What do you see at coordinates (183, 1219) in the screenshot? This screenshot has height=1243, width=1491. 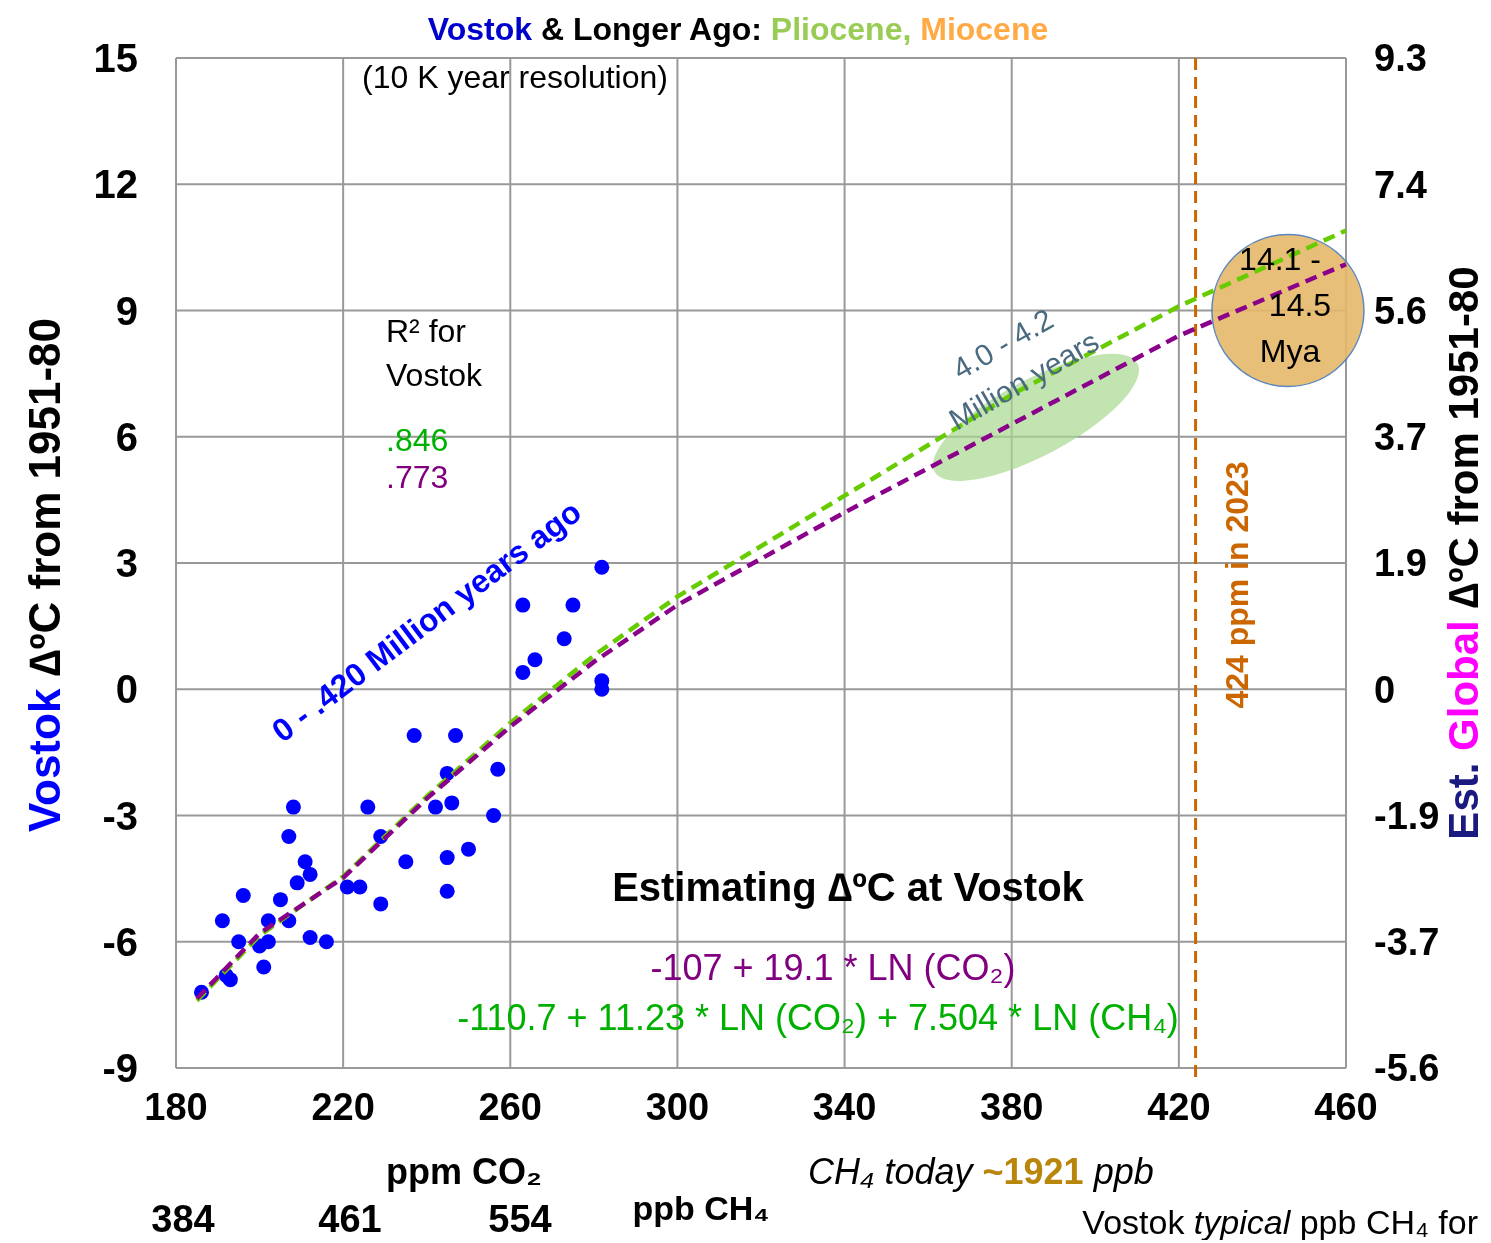 I see `text: 384` at bounding box center [183, 1219].